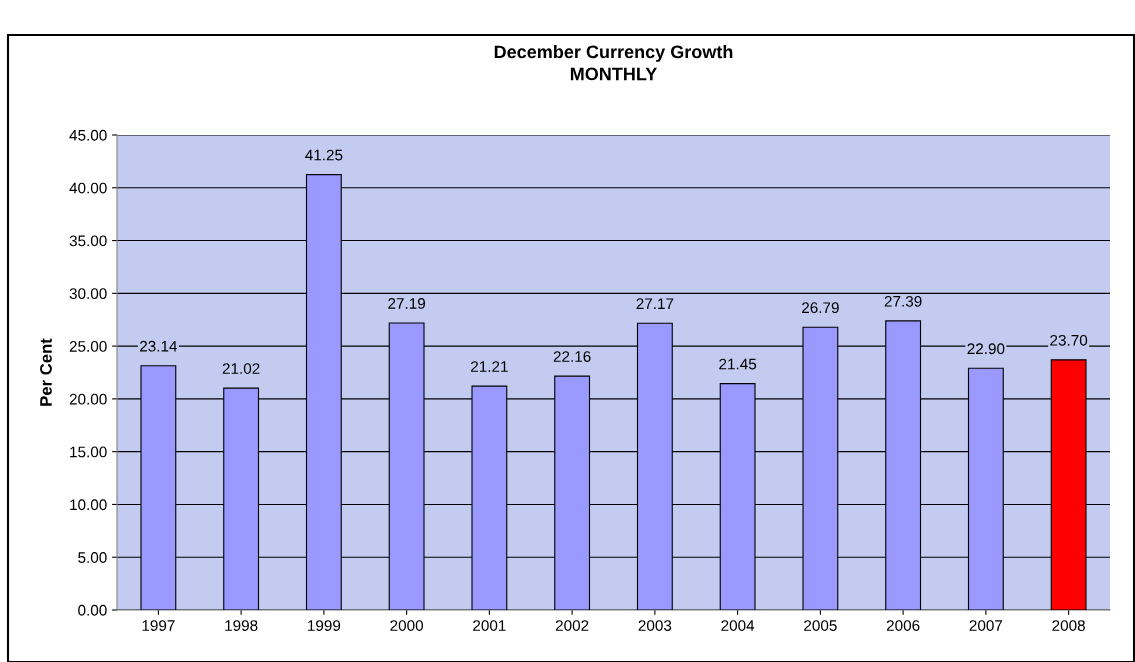 This screenshot has height=662, width=1135. What do you see at coordinates (159, 346) in the screenshot?
I see `data-label: 23.14` at bounding box center [159, 346].